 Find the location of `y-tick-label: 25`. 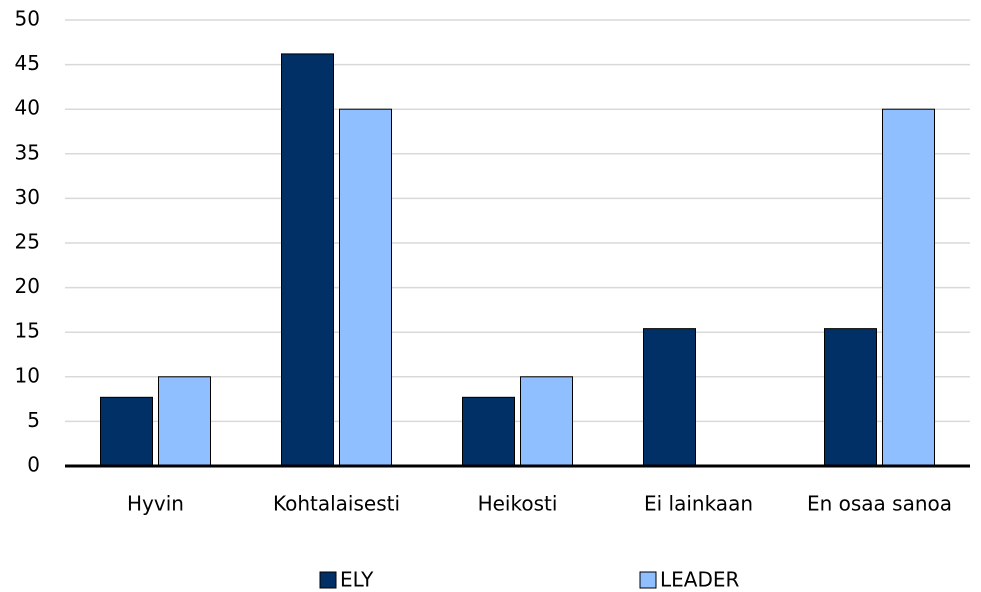

y-tick-label: 25 is located at coordinates (27, 242).